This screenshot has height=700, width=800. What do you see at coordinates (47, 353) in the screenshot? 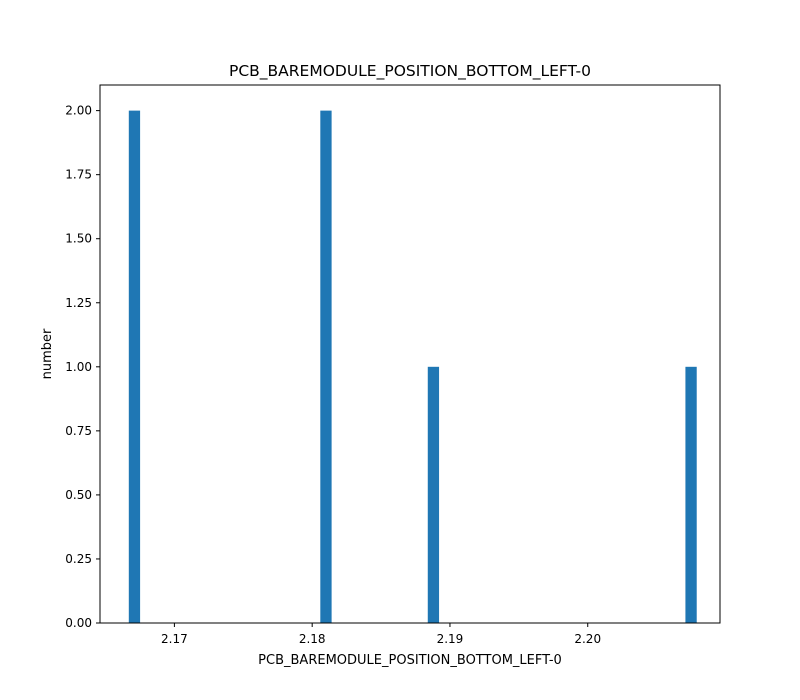
I see `y-axis-label: number` at bounding box center [47, 353].